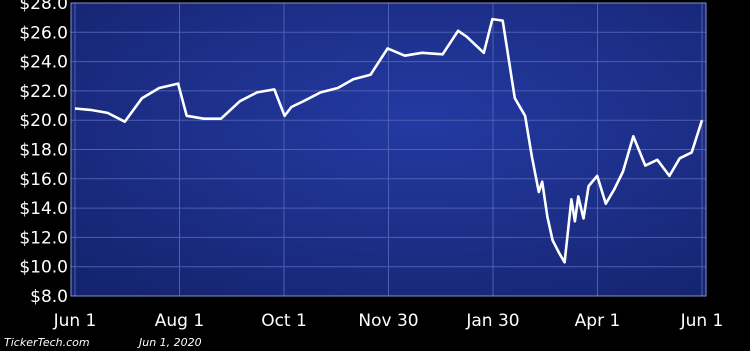 This screenshot has width=750, height=351. I want to click on y-tick-label: $16.0, so click(43, 180).